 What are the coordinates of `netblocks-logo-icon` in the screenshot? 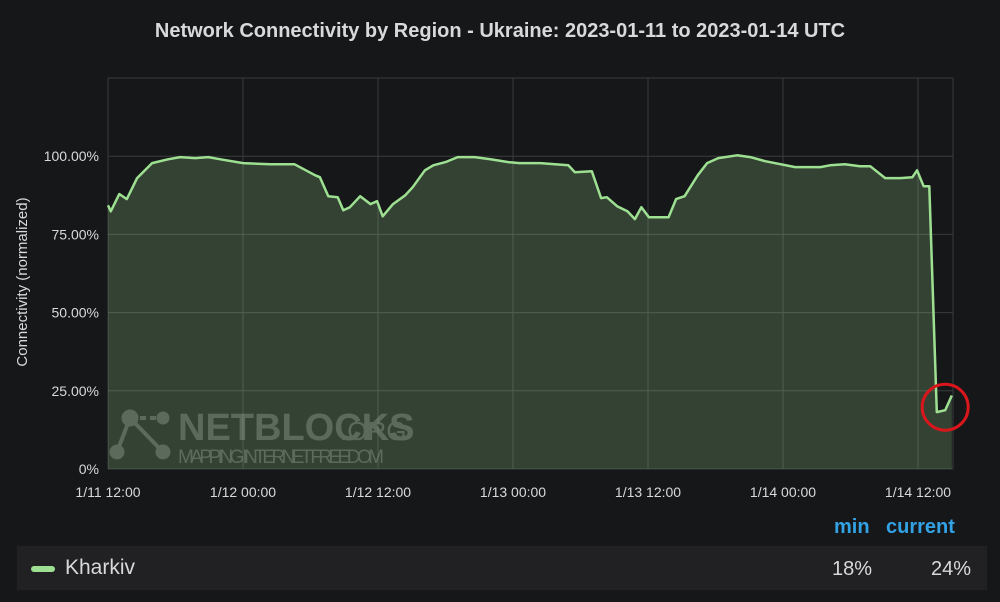 It's located at (140, 434).